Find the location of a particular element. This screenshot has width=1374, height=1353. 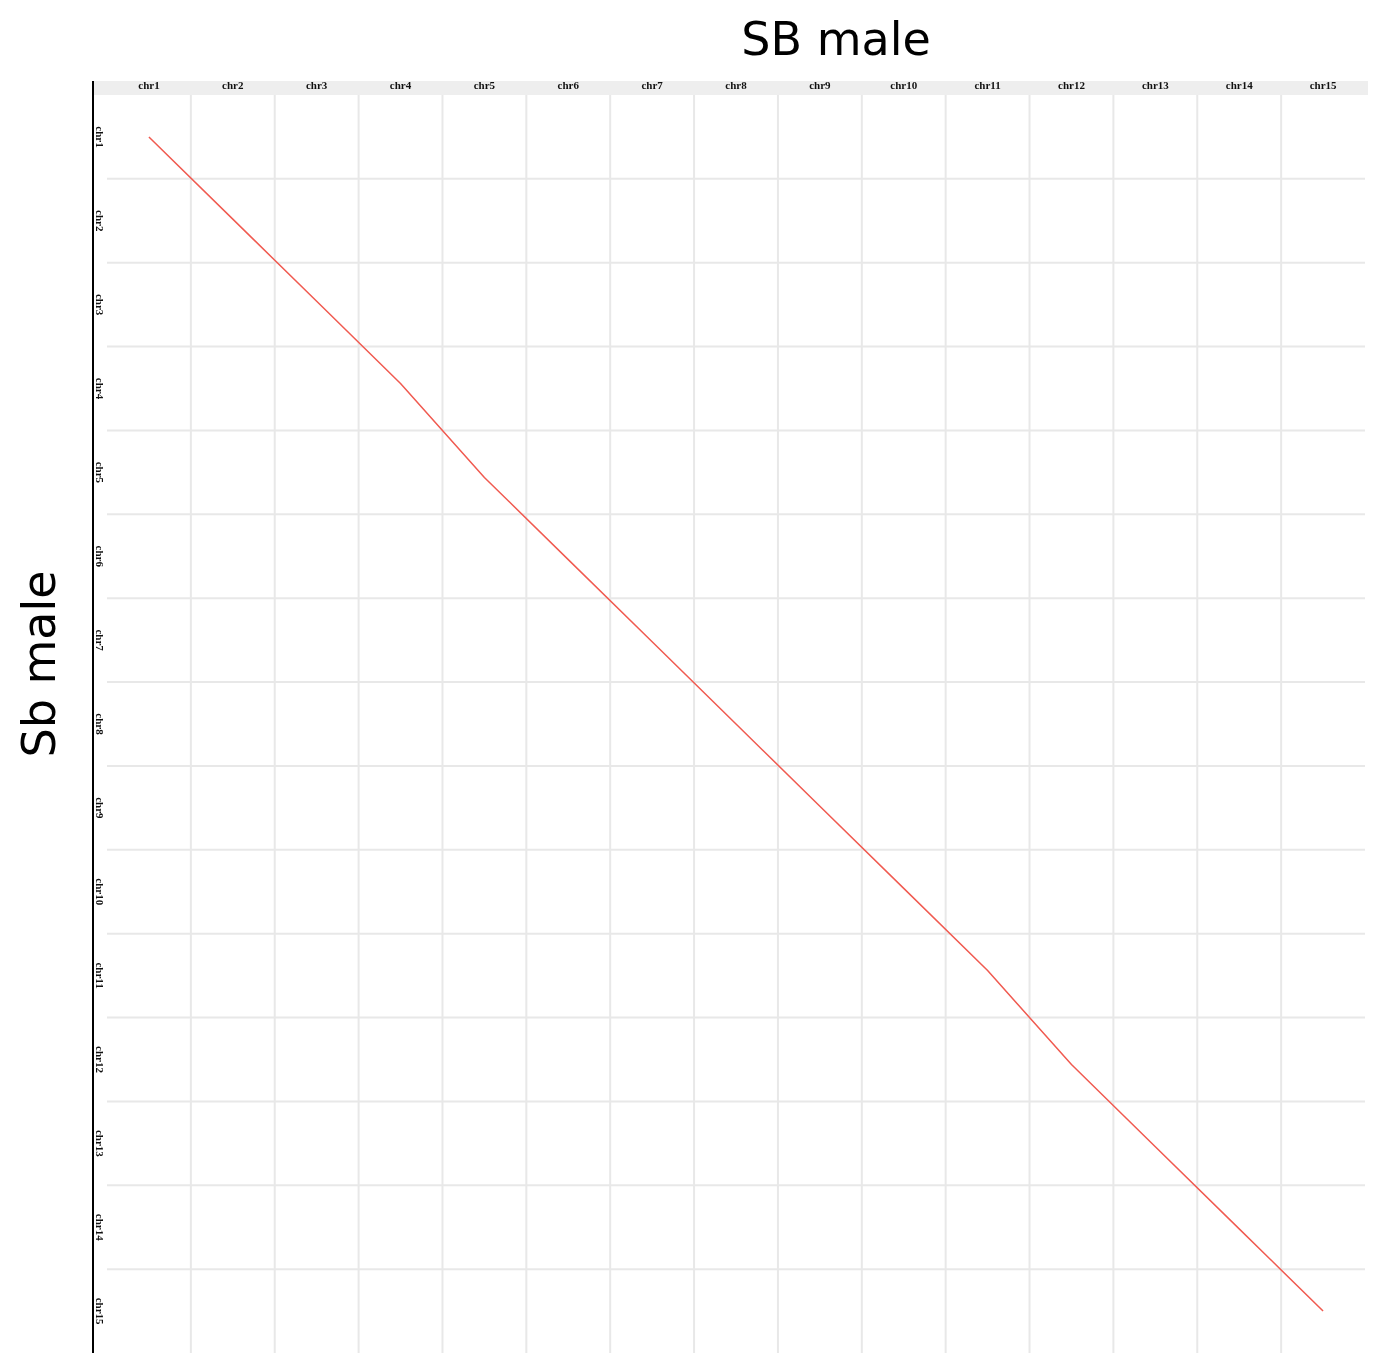

x-tick-label: chr10 is located at coordinates (904, 85).